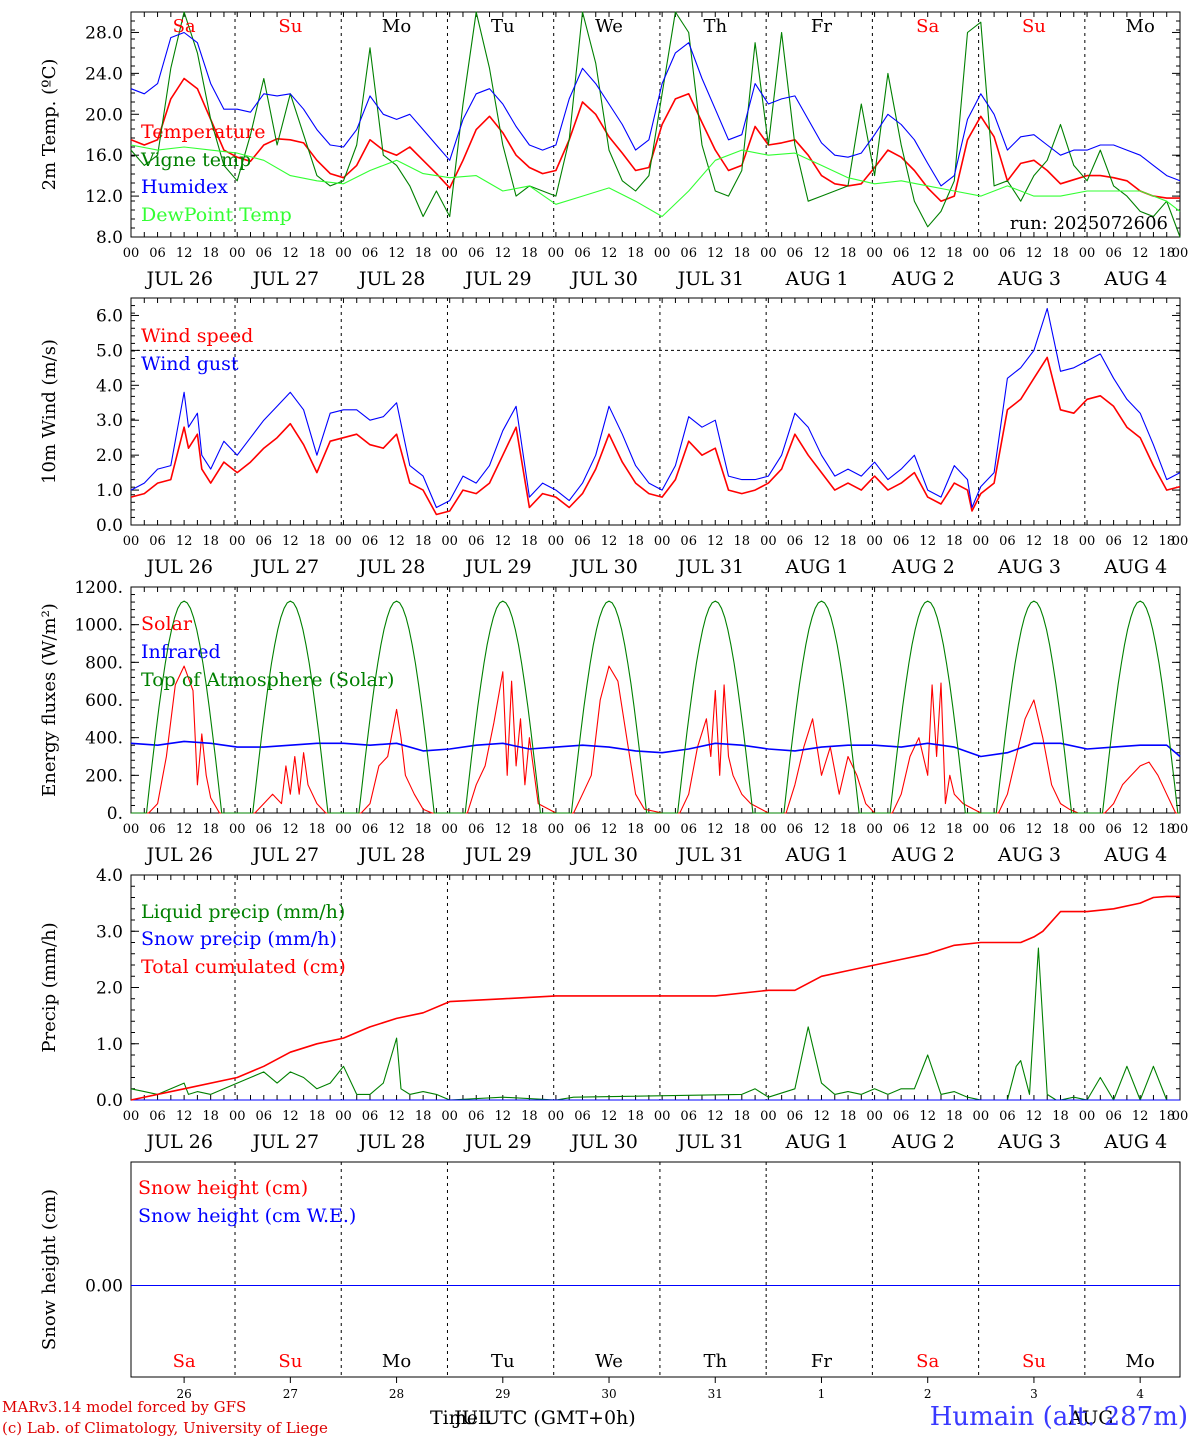 The height and width of the screenshot is (1440, 1194). Describe the element at coordinates (715, 1361) in the screenshot. I see `day-name-label: Th` at that location.